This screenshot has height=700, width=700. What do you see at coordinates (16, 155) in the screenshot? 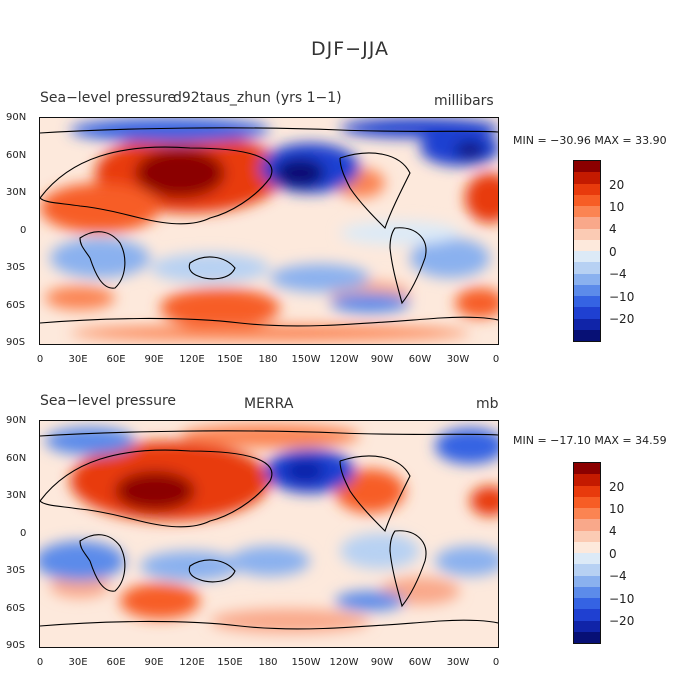
I see `panel1-lat-label: 60N` at bounding box center [16, 155].